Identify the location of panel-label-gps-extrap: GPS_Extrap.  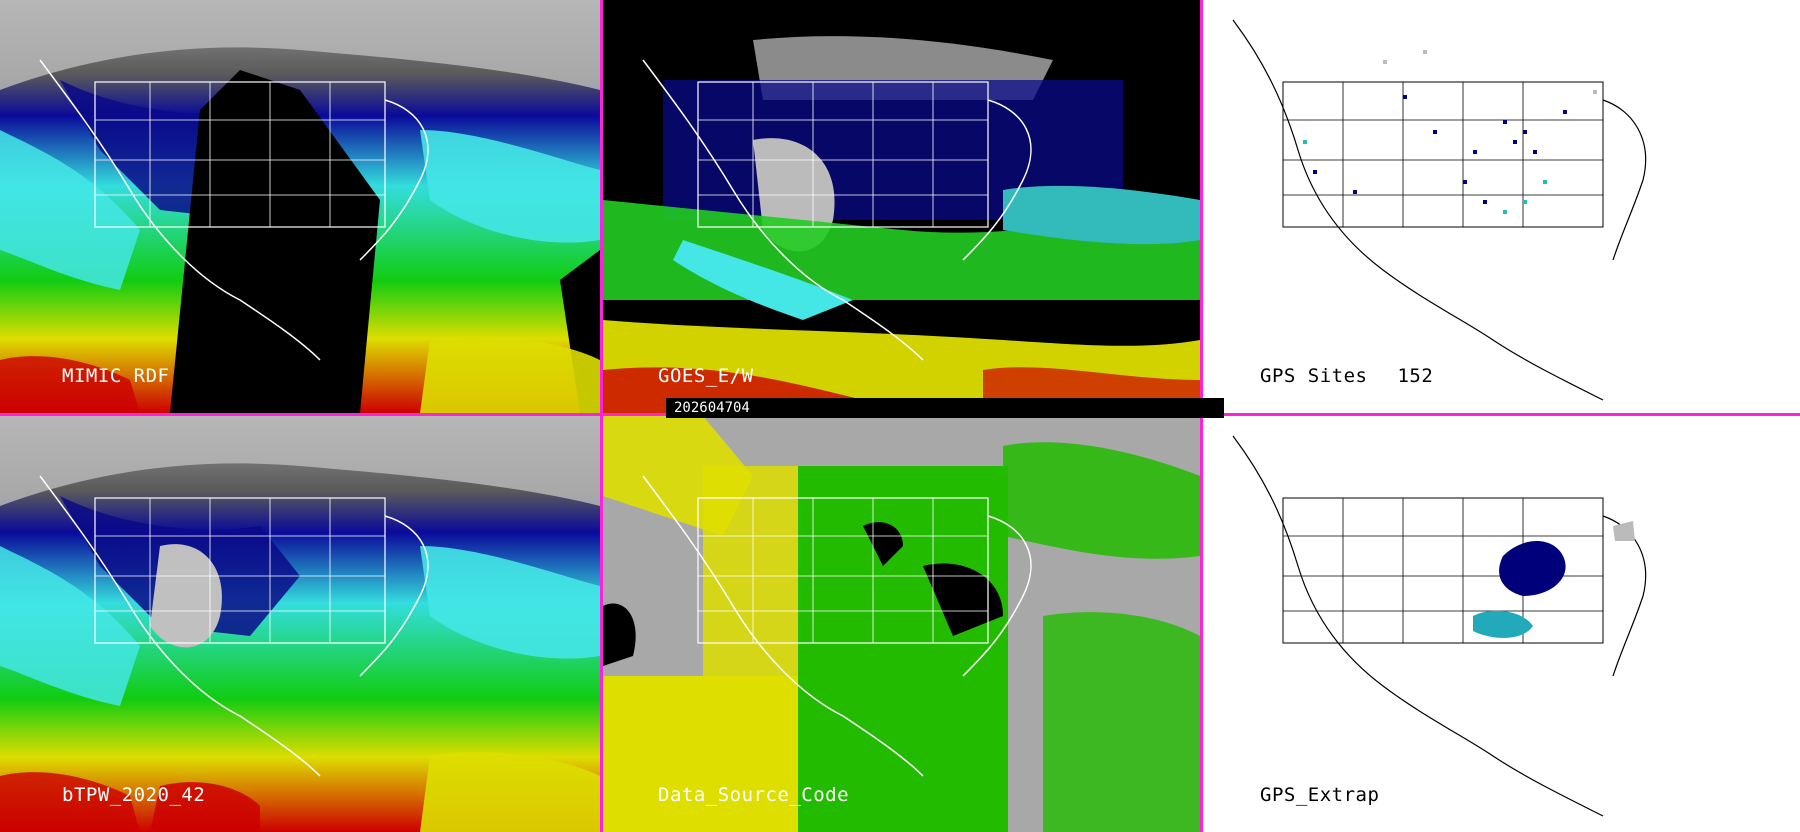
(1320, 795).